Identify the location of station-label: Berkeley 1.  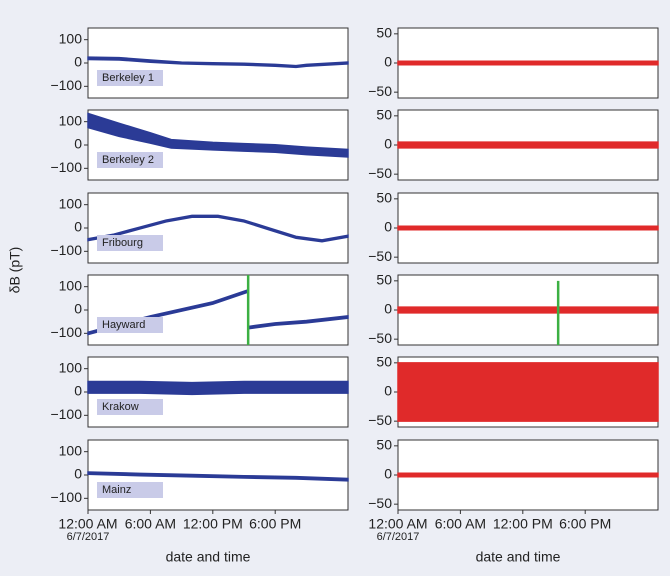
(128, 78).